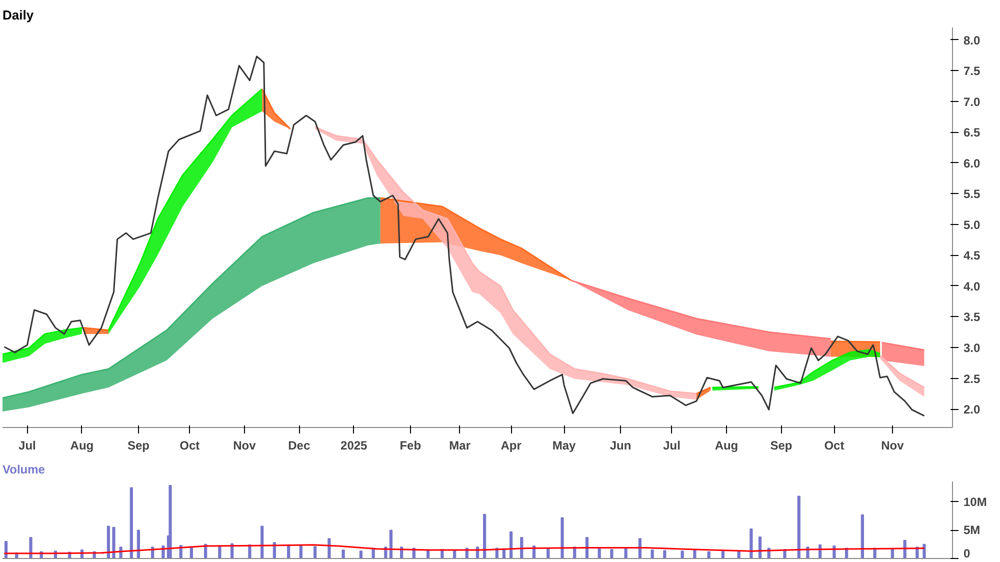 Image resolution: width=1000 pixels, height=562 pixels. I want to click on y-tick-label: 7.0, so click(972, 101).